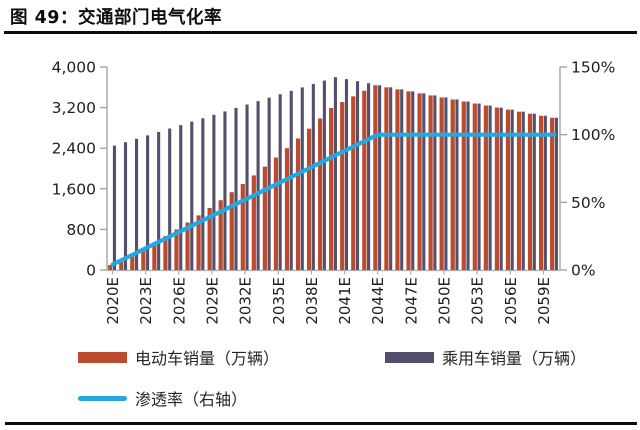 The height and width of the screenshot is (430, 640). Describe the element at coordinates (74, 189) in the screenshot. I see `left-axis-tick-label: 1,600` at that location.